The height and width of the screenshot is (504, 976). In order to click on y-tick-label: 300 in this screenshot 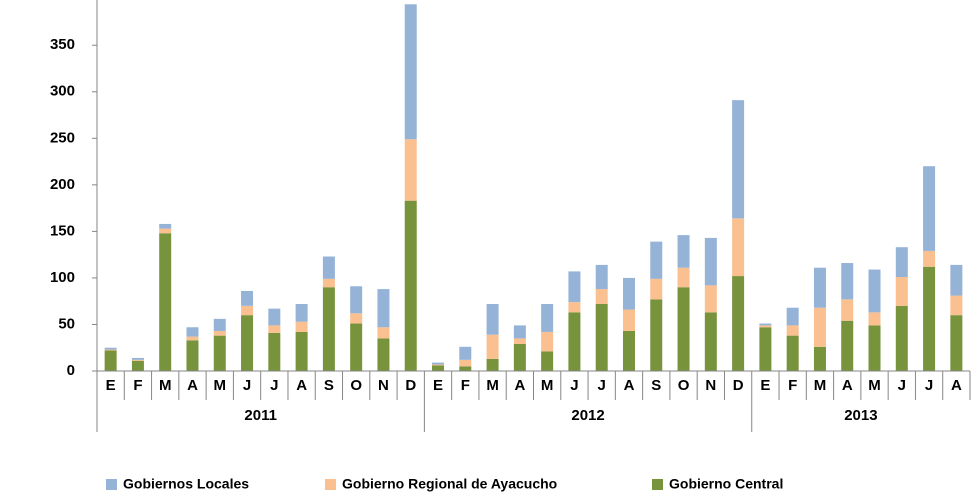, I will do `click(62, 91)`.